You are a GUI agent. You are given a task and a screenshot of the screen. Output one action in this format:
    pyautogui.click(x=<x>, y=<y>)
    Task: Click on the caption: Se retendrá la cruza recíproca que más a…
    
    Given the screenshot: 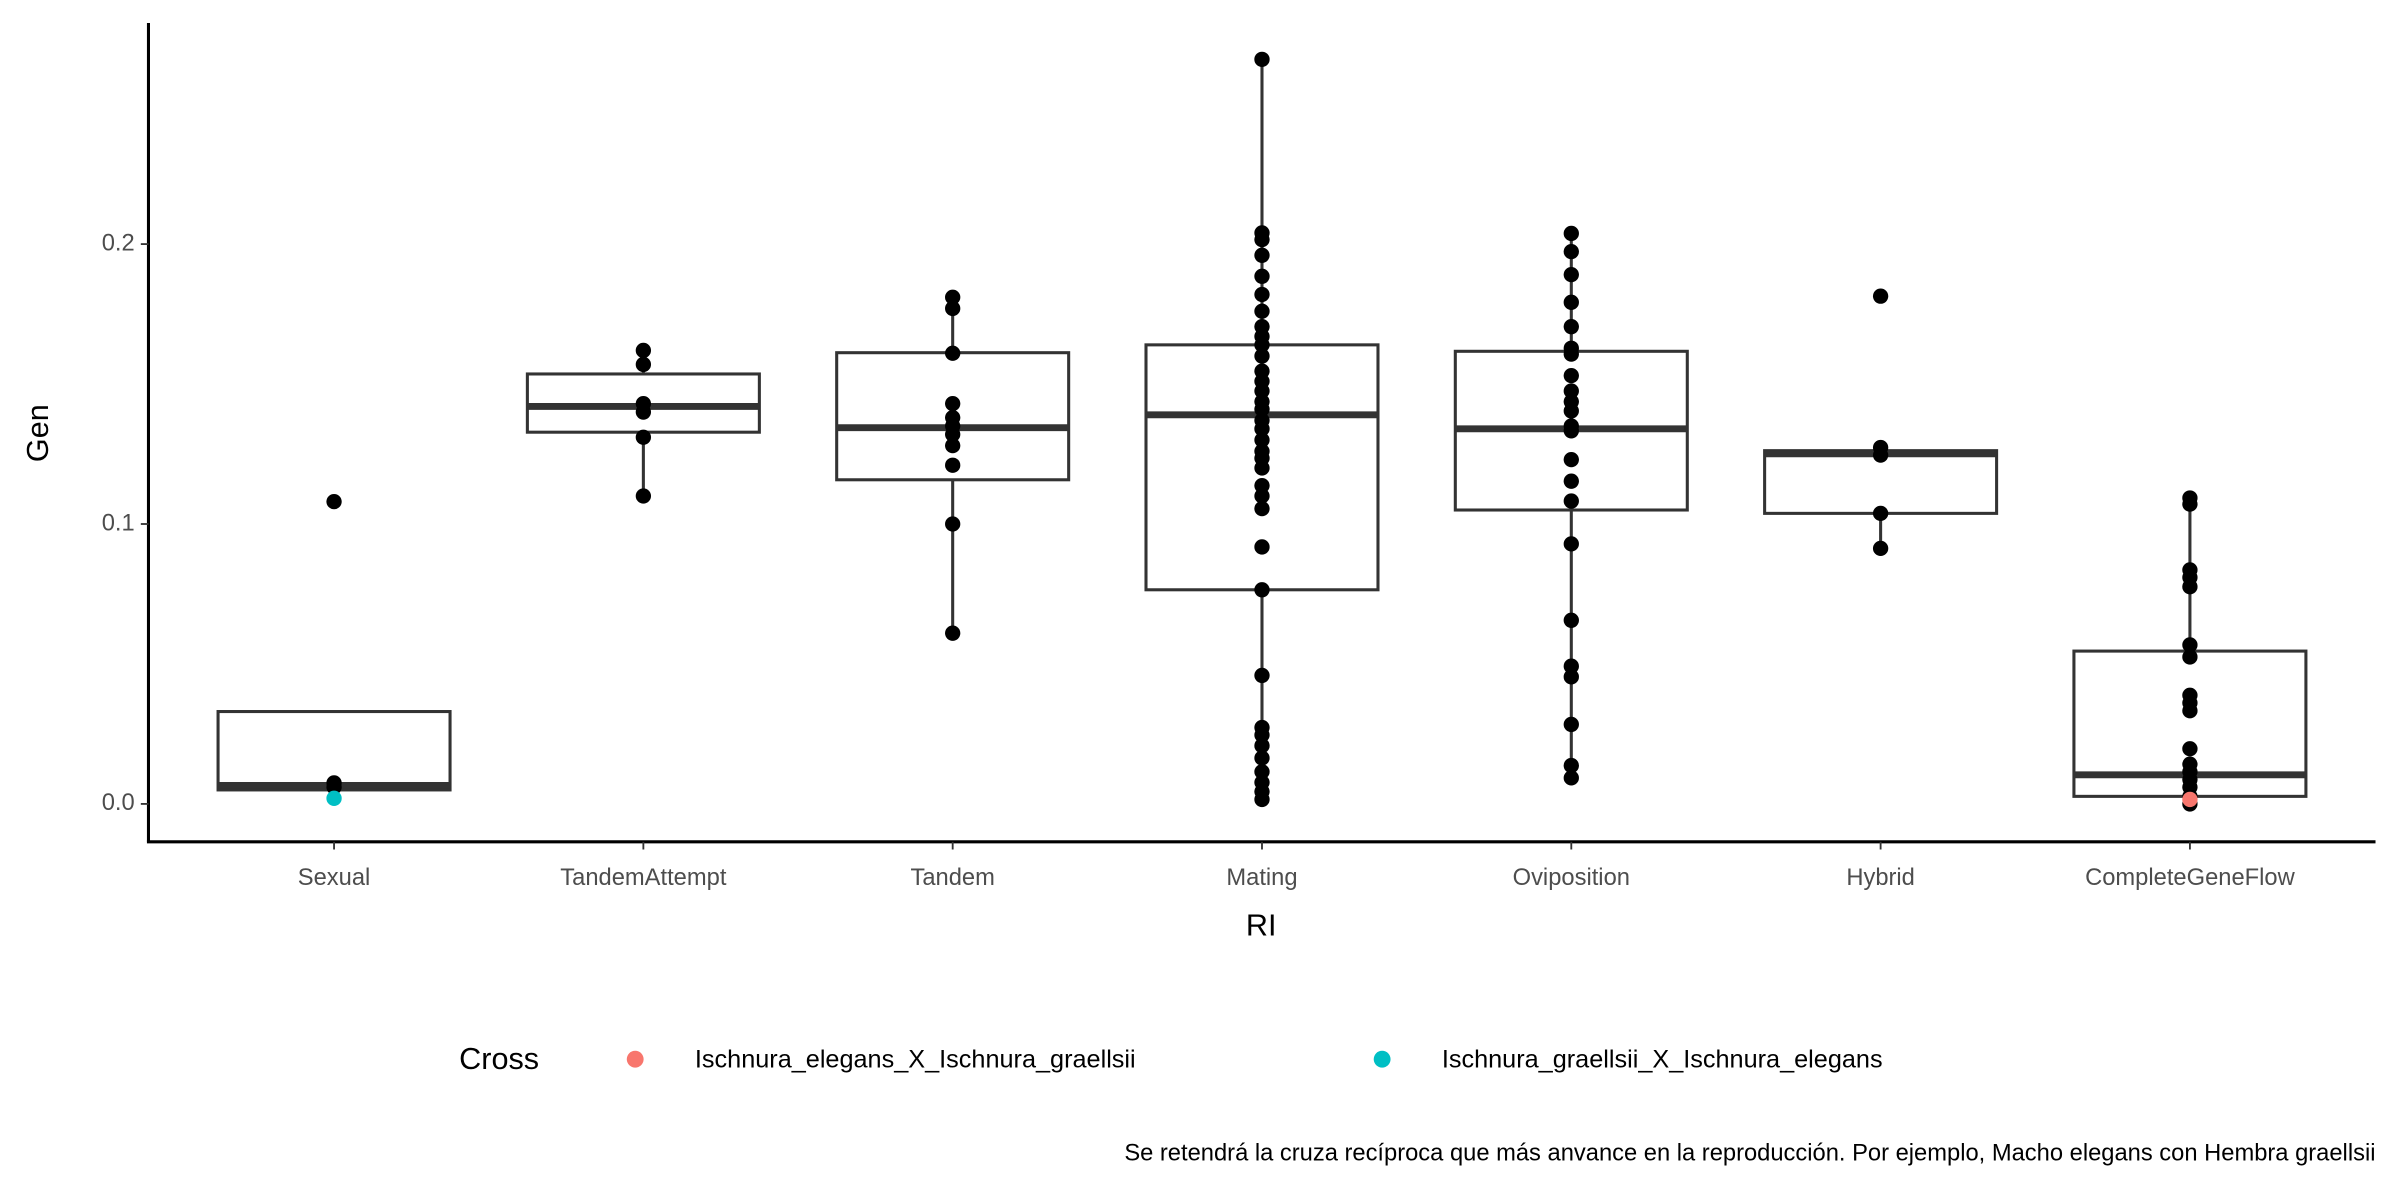 What is the action you would take?
    pyautogui.click(x=1749, y=1153)
    